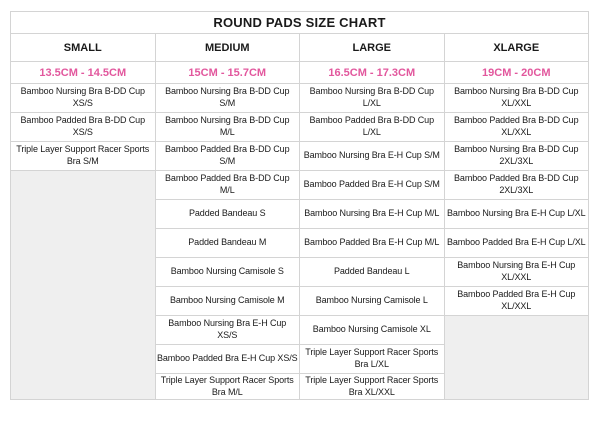 The height and width of the screenshot is (430, 600). What do you see at coordinates (83, 127) in the screenshot?
I see `cell-small: Bamboo Padded Bra B-DD Cup XS/S` at bounding box center [83, 127].